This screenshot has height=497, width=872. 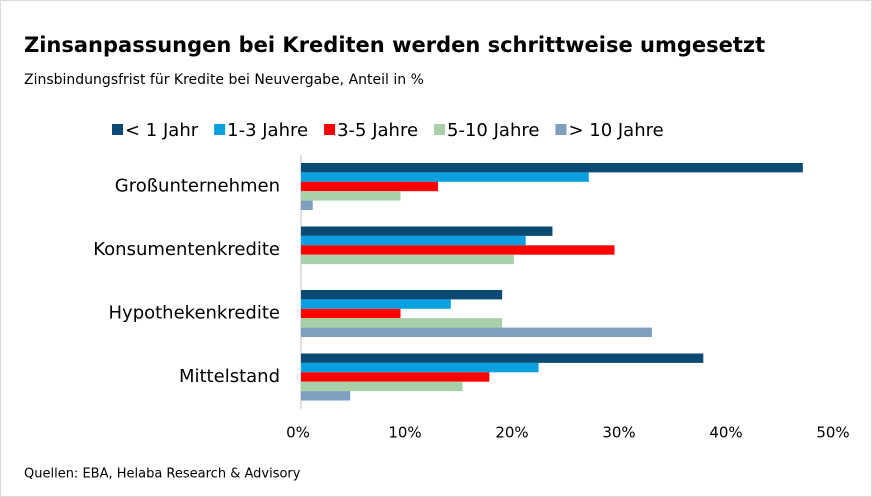 What do you see at coordinates (511, 433) in the screenshot?
I see `x-tick-label: 20%` at bounding box center [511, 433].